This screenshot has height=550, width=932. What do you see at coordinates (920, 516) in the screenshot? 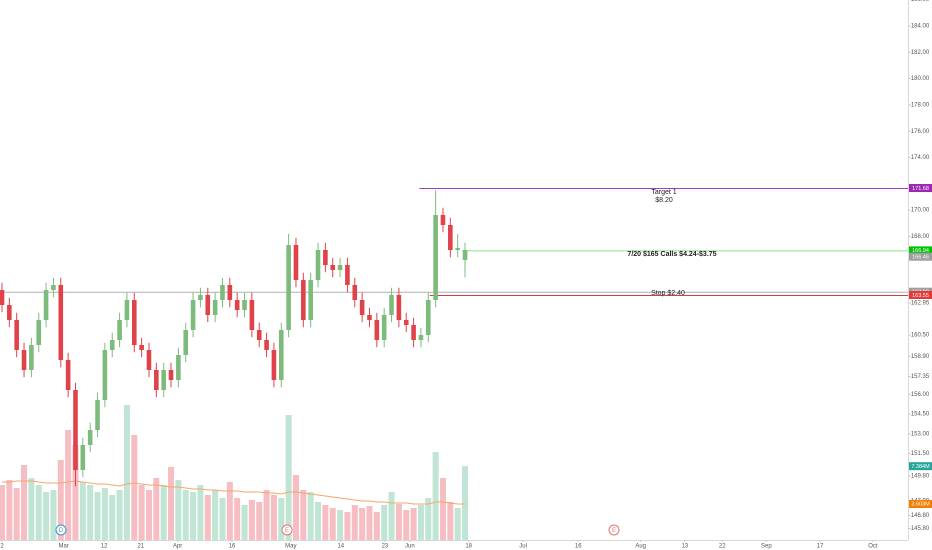
I see `y-tick-label: 146.80` at bounding box center [920, 516].